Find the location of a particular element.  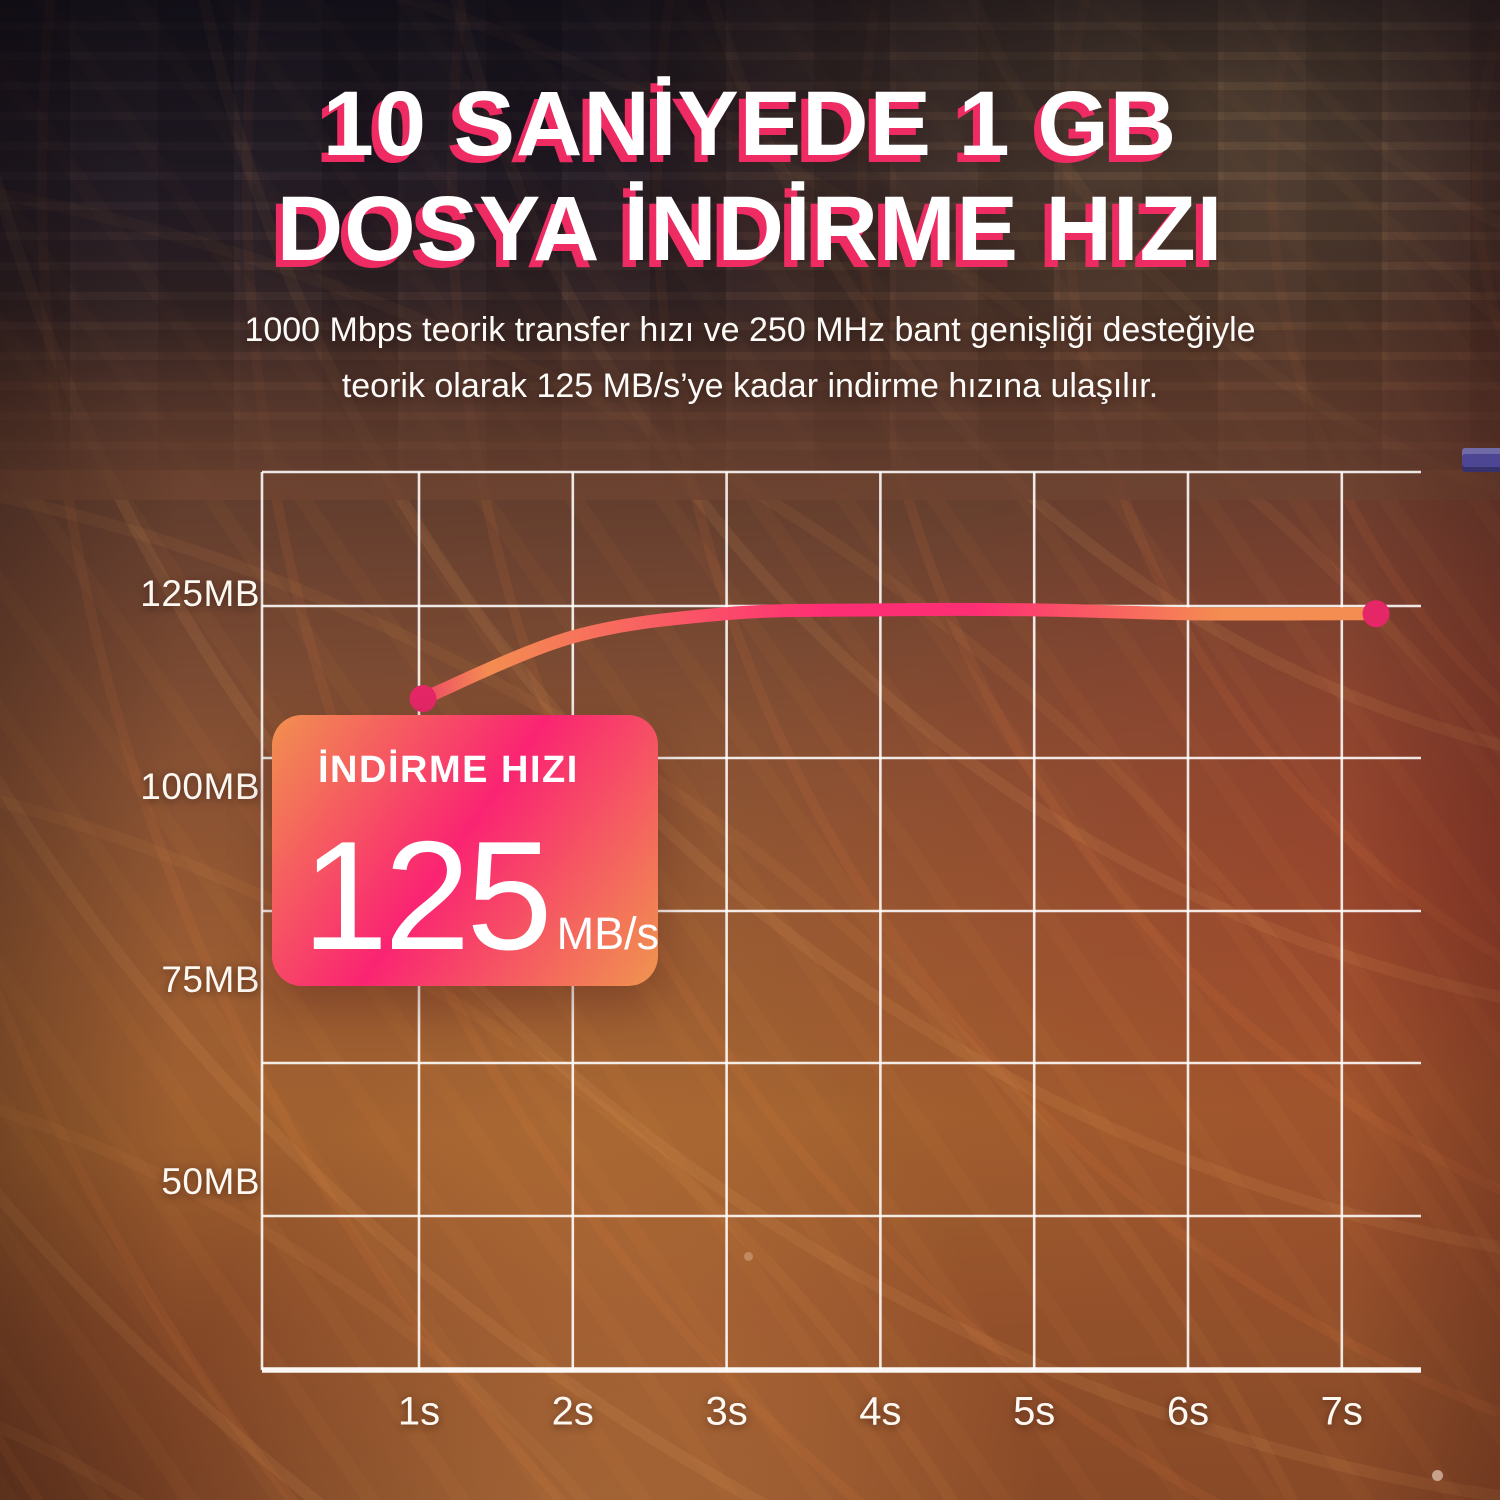

speed-curve is located at coordinates (899, 654).